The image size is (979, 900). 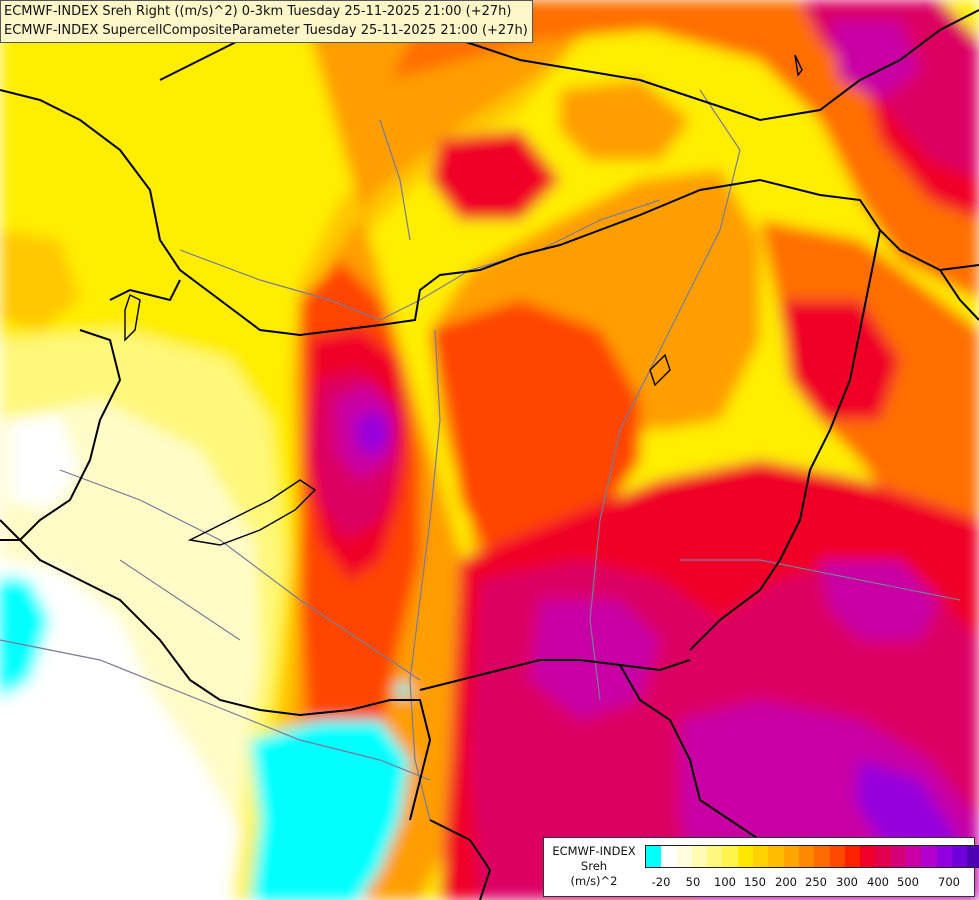 I want to click on legend-title-line2: Sreh, so click(x=594, y=866).